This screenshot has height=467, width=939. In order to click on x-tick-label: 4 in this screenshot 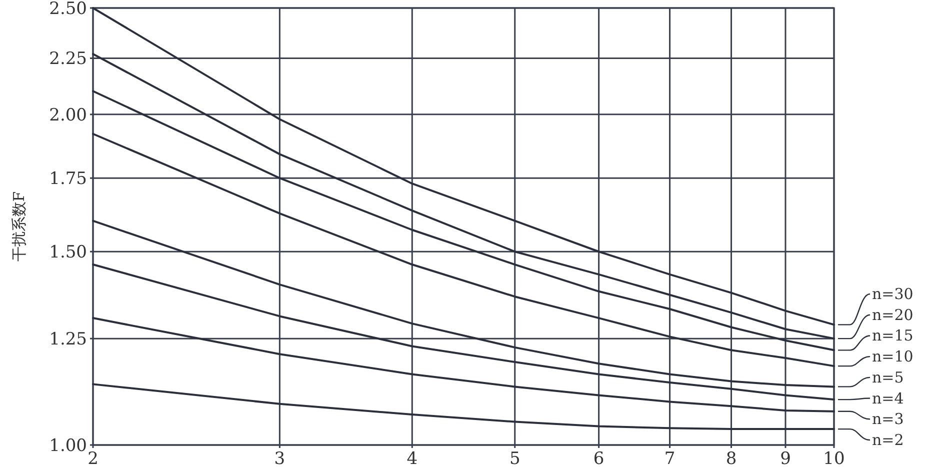, I will do `click(412, 458)`.